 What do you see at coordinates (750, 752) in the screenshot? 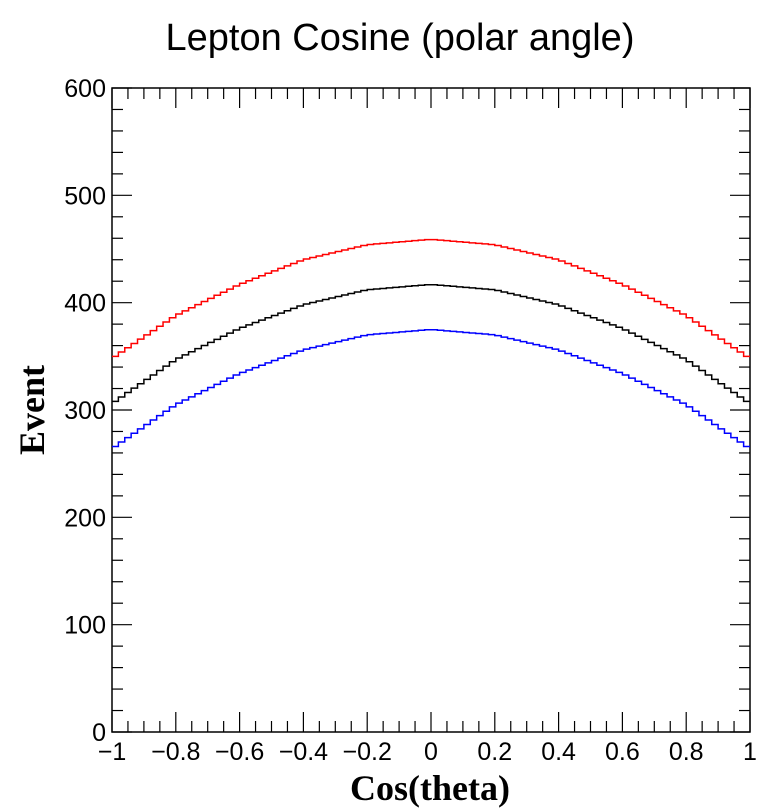
I see `x-tick-label: 1` at bounding box center [750, 752].